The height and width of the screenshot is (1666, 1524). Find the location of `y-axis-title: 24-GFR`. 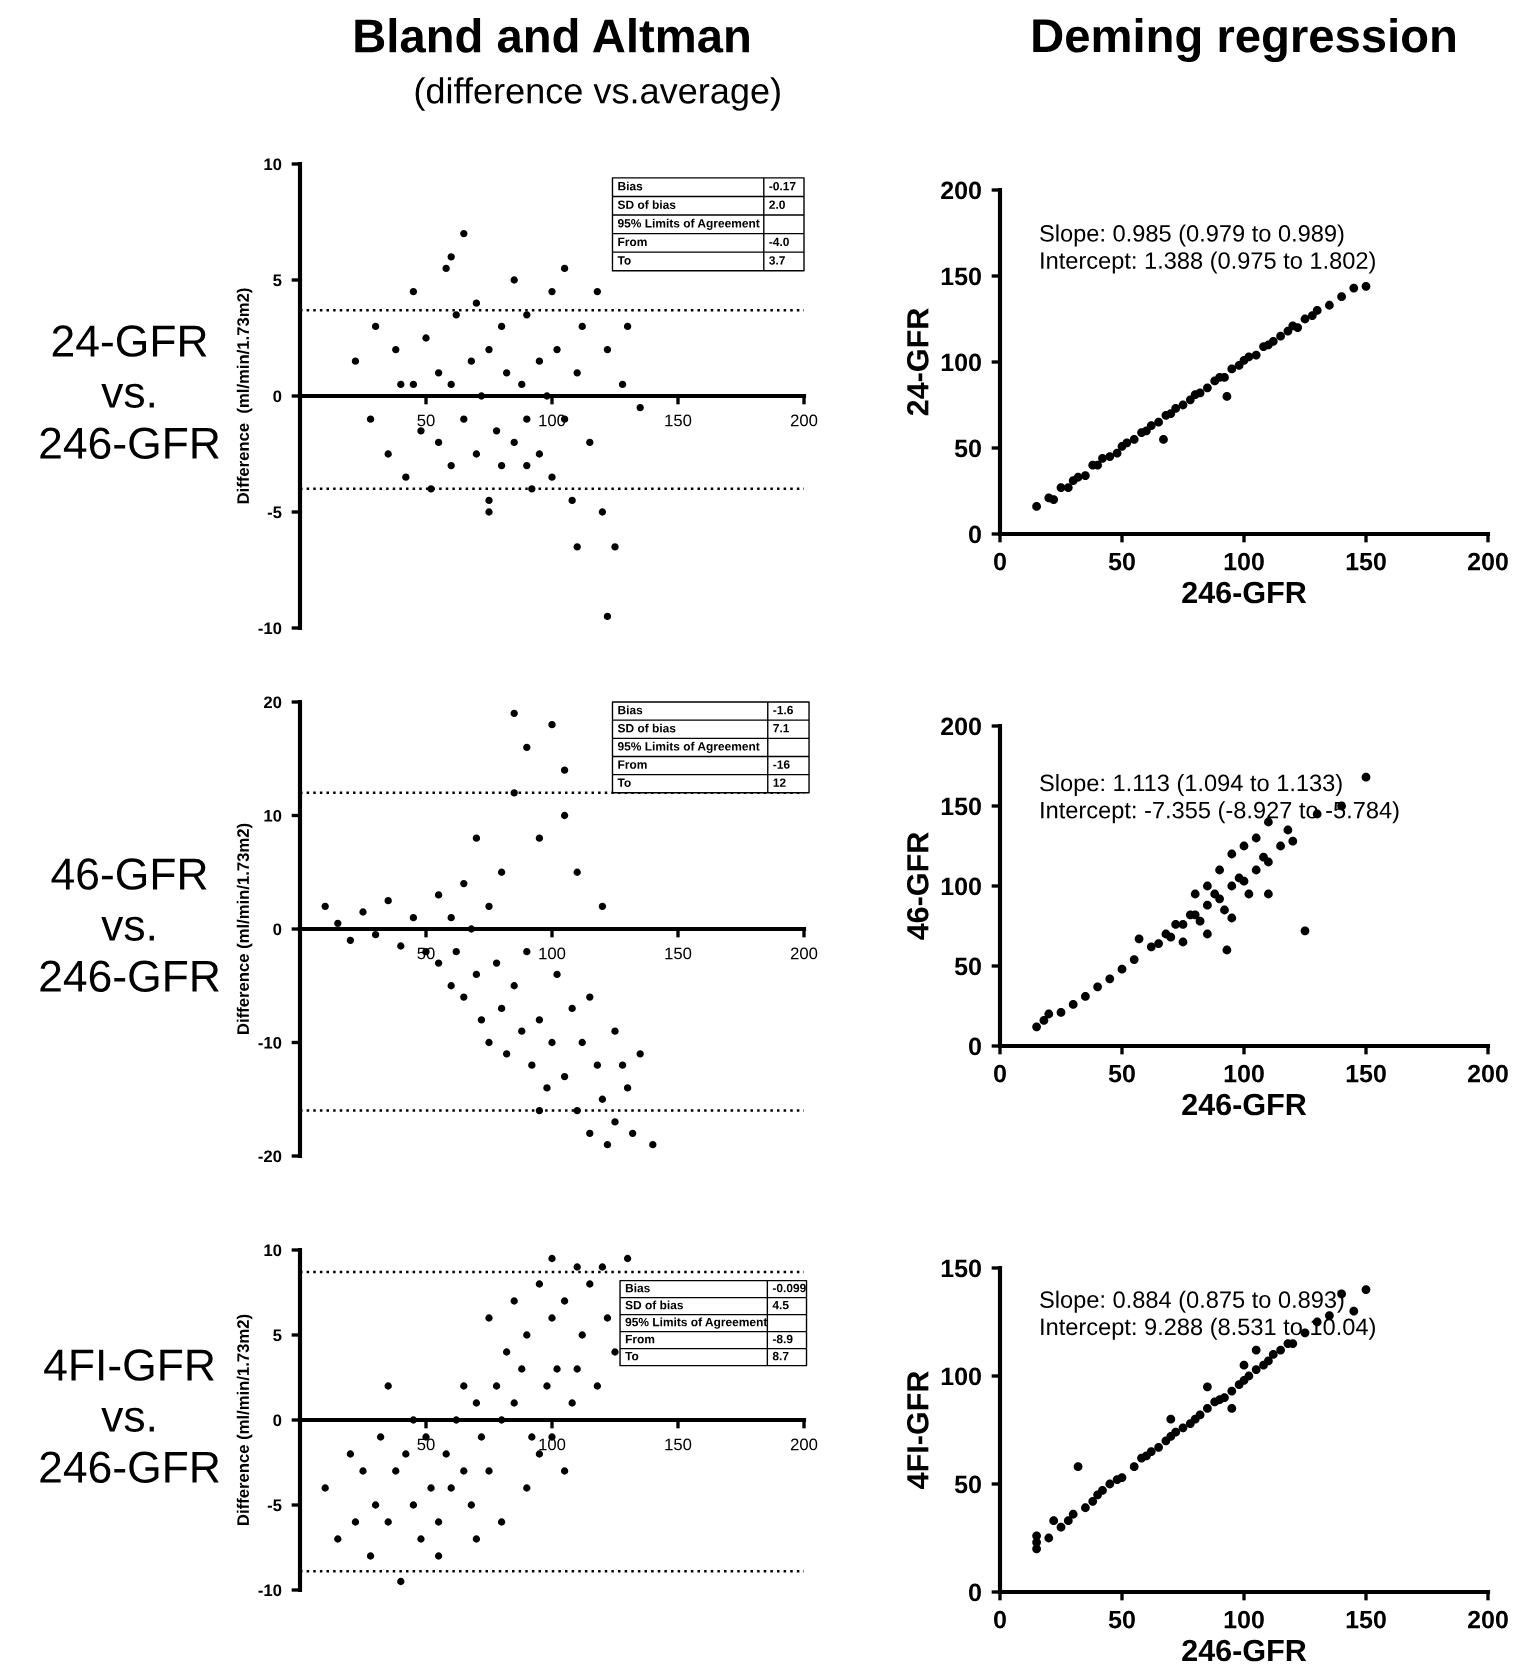

y-axis-title: 24-GFR is located at coordinates (918, 362).